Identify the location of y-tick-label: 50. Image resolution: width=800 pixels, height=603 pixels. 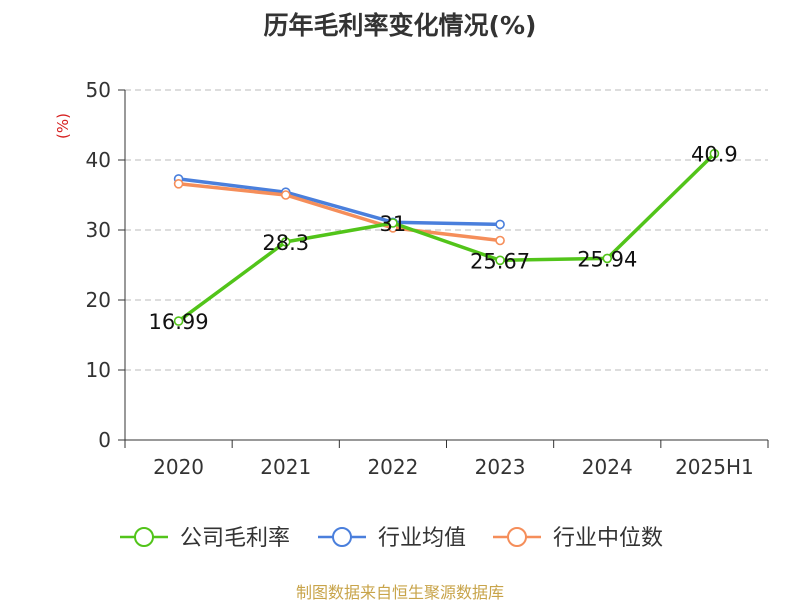
(98, 90).